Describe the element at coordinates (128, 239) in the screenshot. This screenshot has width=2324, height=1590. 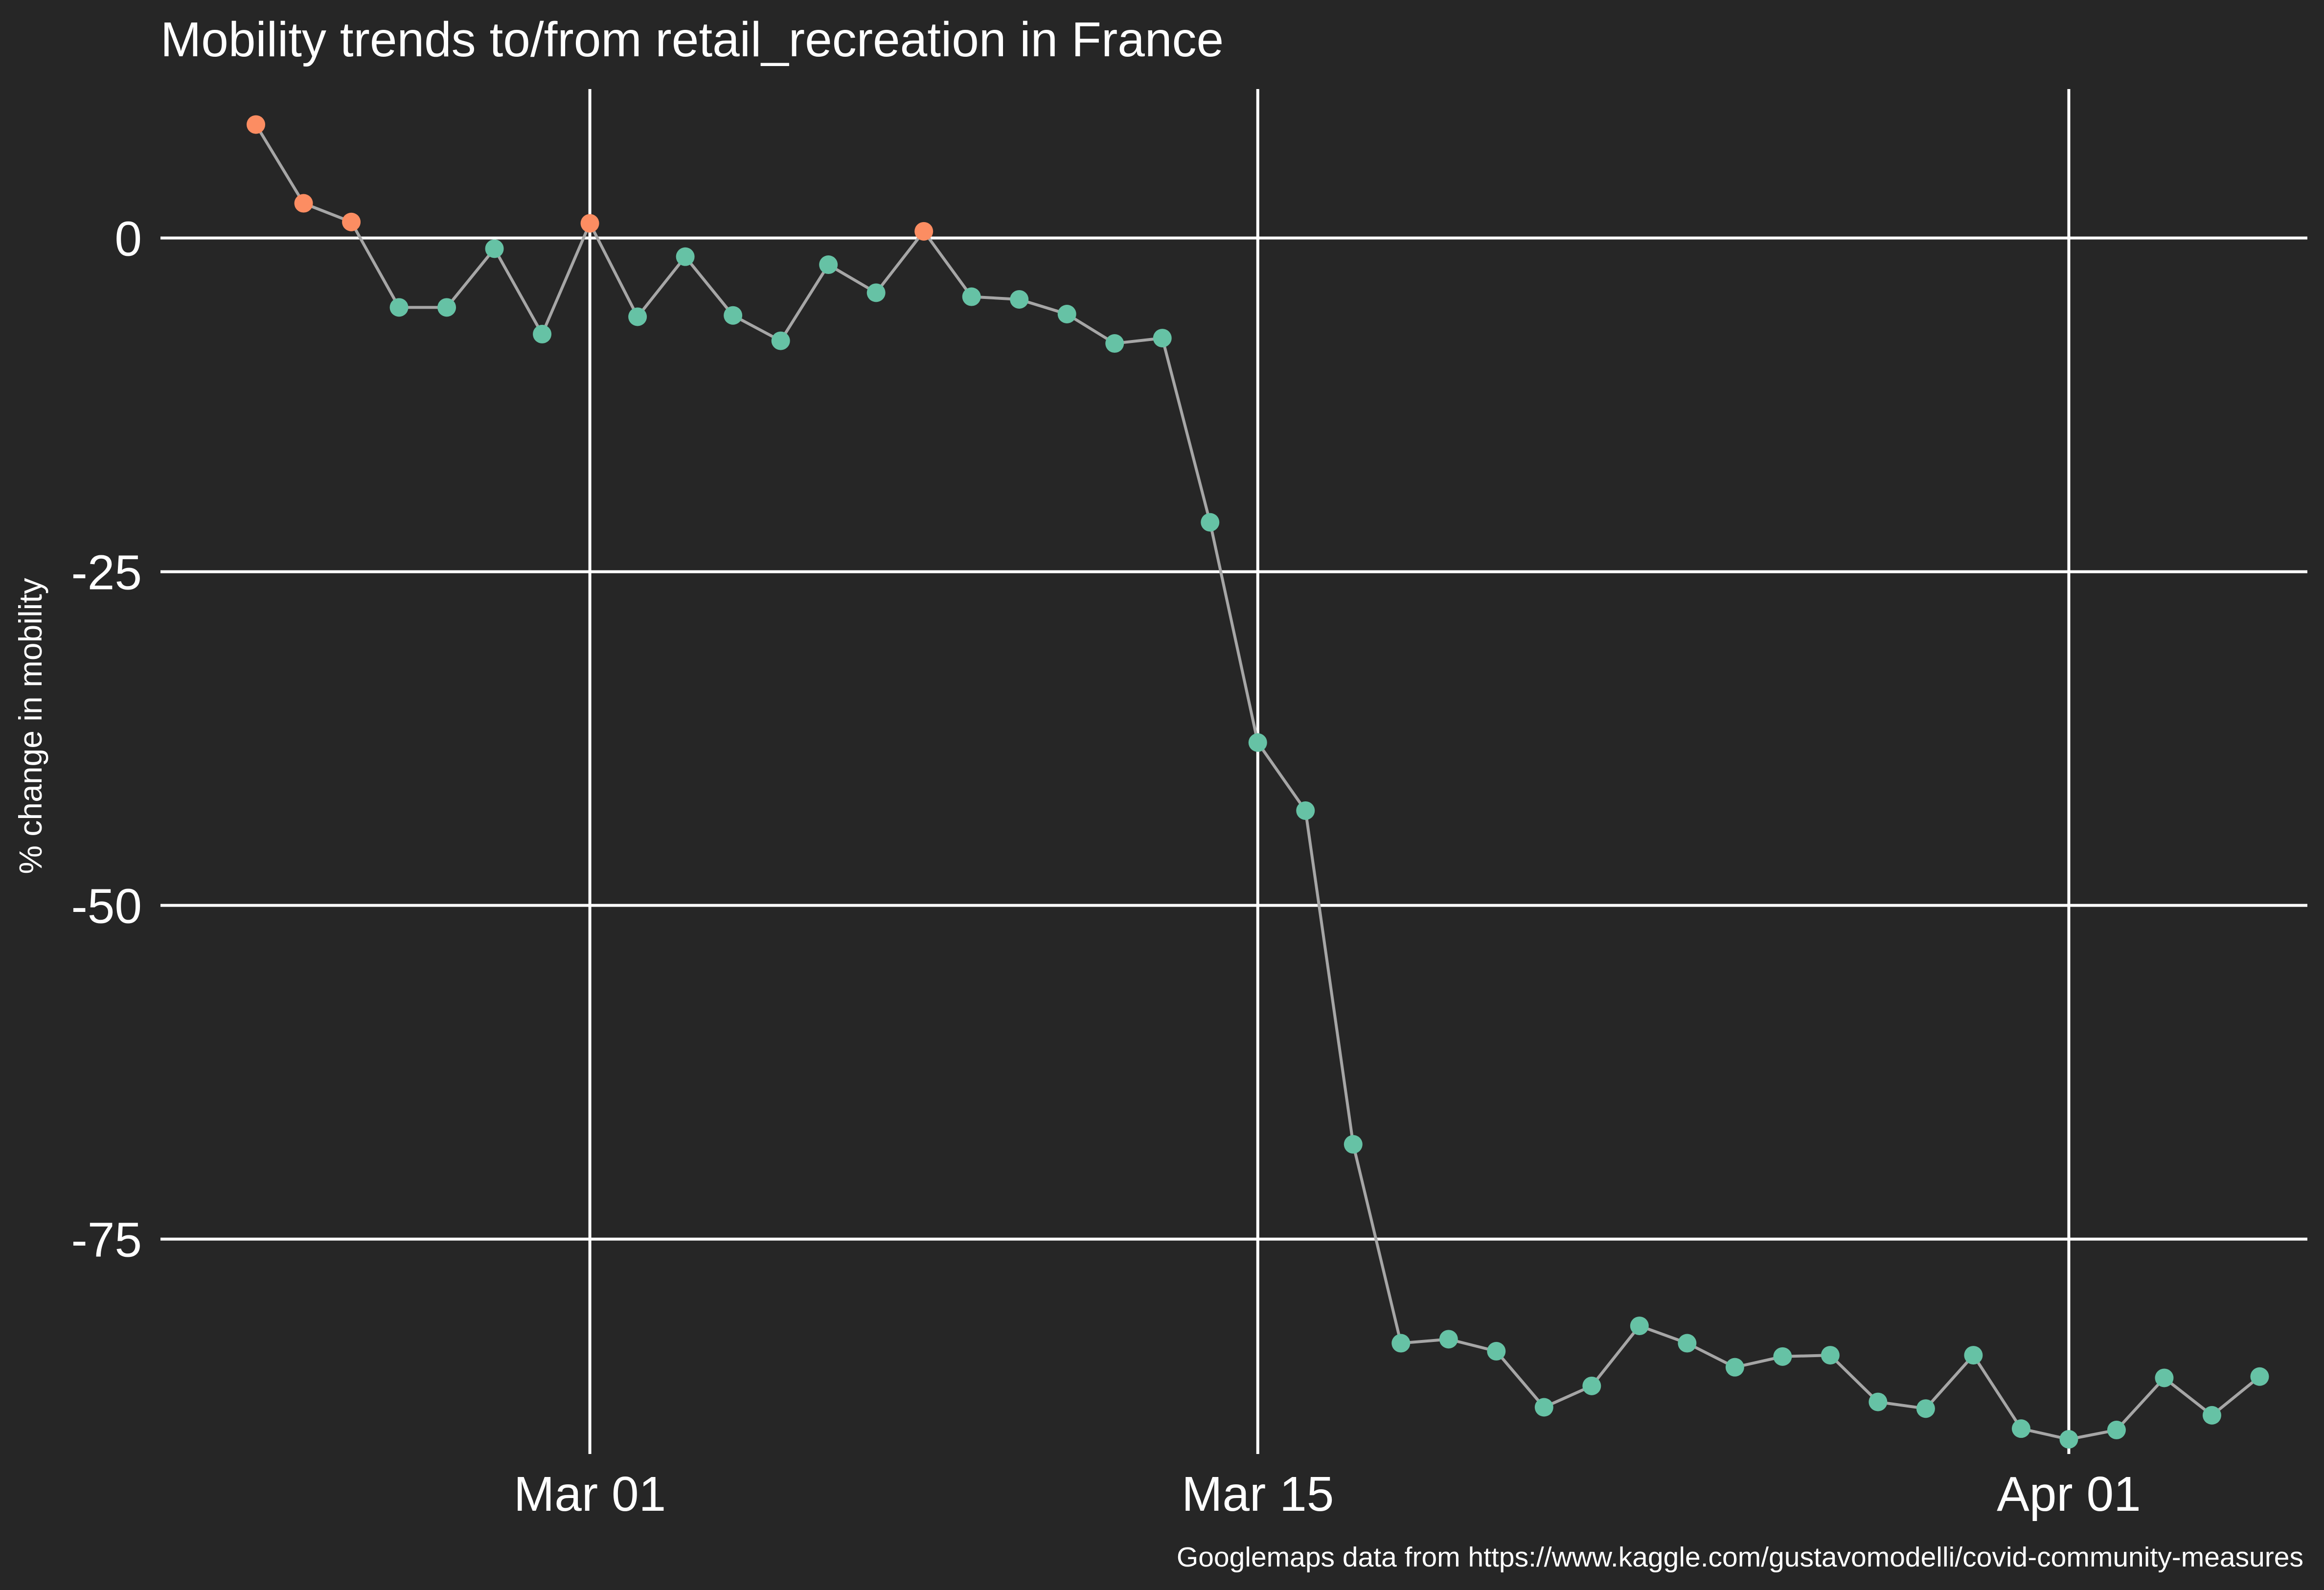
I see `y-tick-label: 0` at that location.